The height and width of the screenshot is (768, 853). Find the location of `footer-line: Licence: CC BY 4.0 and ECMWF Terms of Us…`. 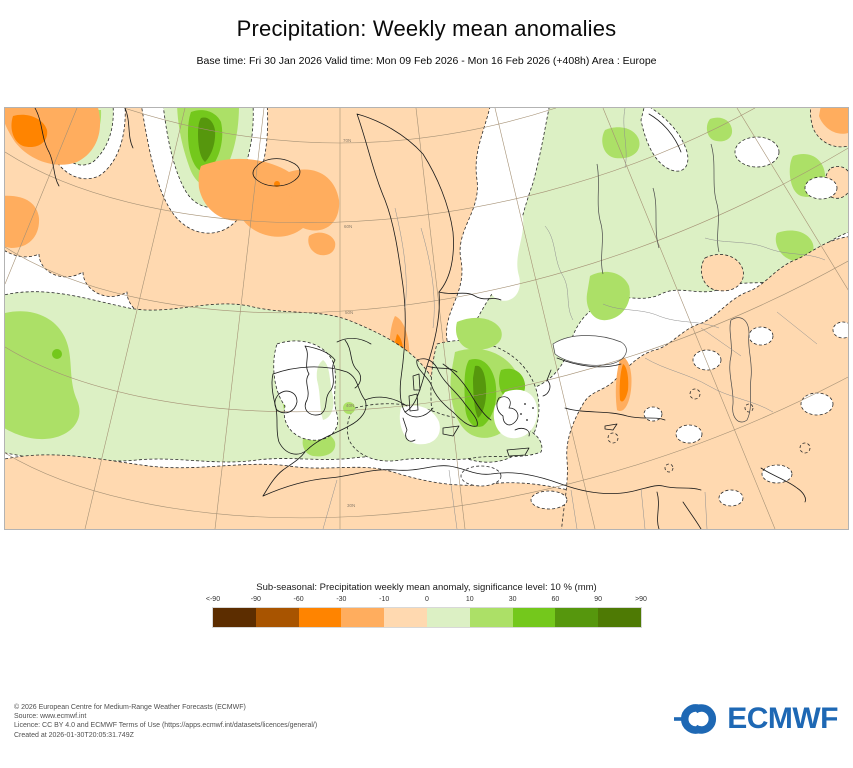

footer-line: Licence: CC BY 4.0 and ECMWF Terms of Us… is located at coordinates (166, 726).